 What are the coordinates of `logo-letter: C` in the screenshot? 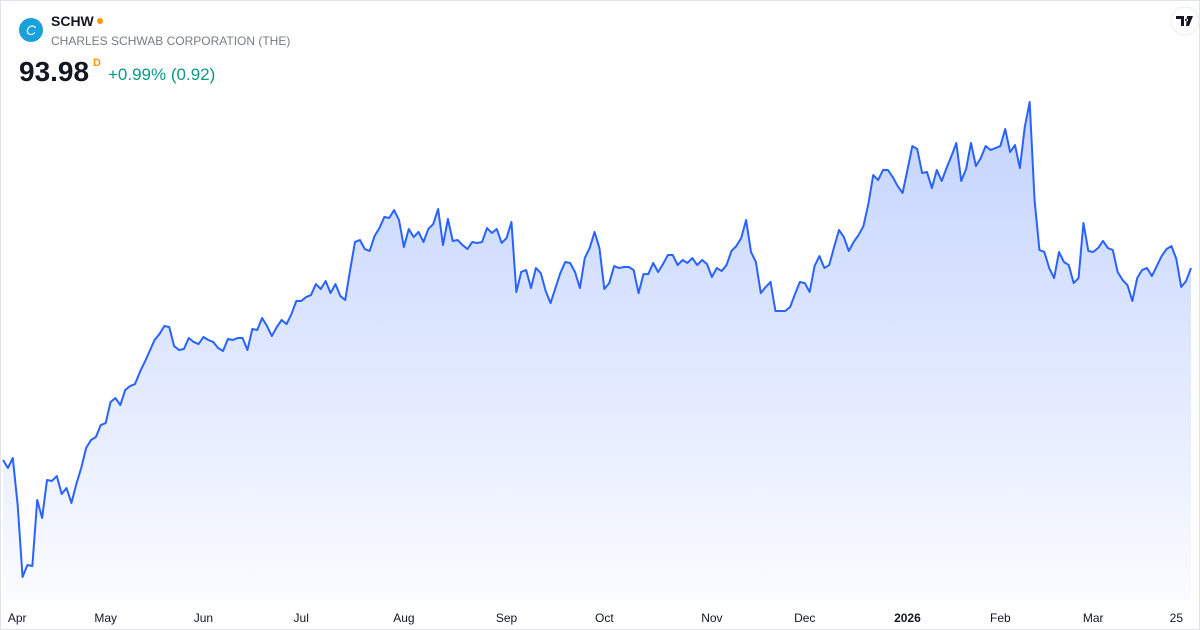 It's located at (31, 30).